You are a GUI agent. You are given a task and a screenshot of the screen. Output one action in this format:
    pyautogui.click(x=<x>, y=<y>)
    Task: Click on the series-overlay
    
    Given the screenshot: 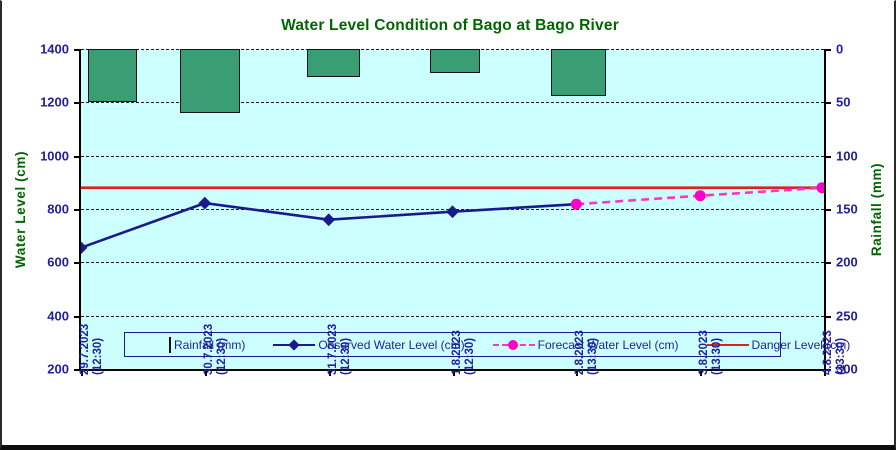 What is the action you would take?
    pyautogui.click(x=452, y=218)
    